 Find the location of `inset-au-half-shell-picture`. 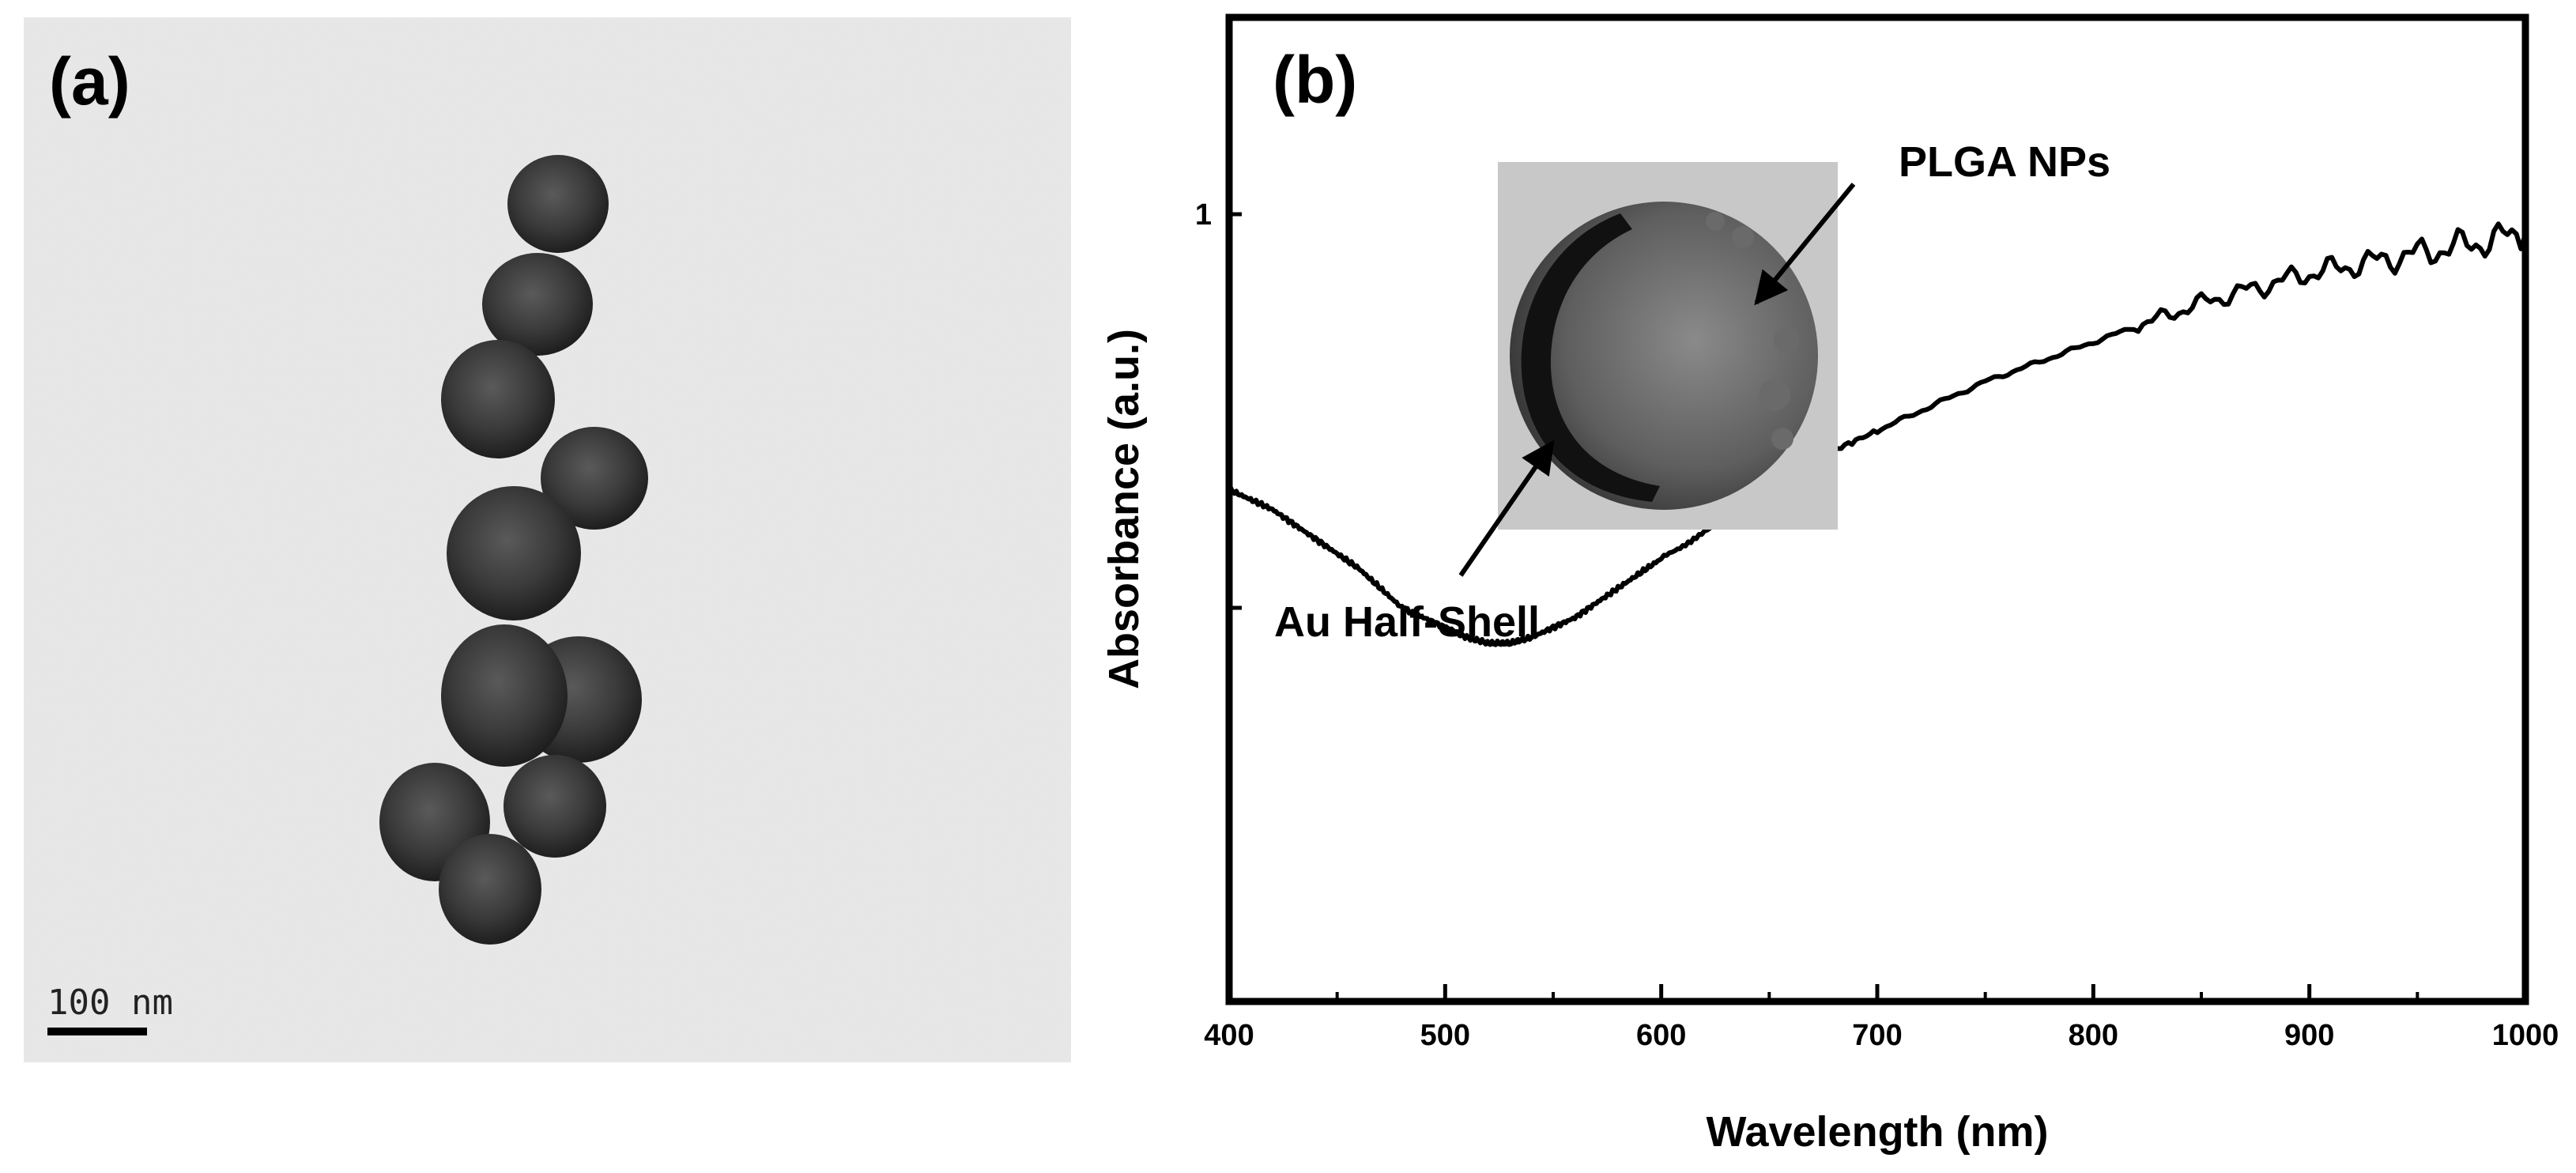

inset-au-half-shell-picture is located at coordinates (1590, 357).